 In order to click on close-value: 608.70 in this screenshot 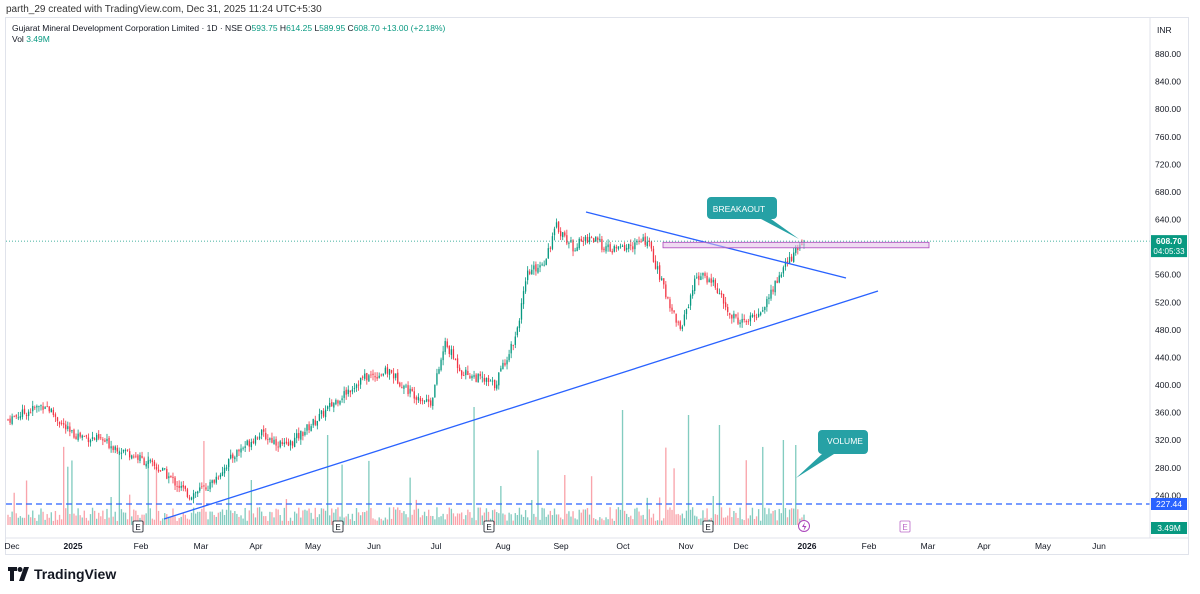, I will do `click(366, 28)`.